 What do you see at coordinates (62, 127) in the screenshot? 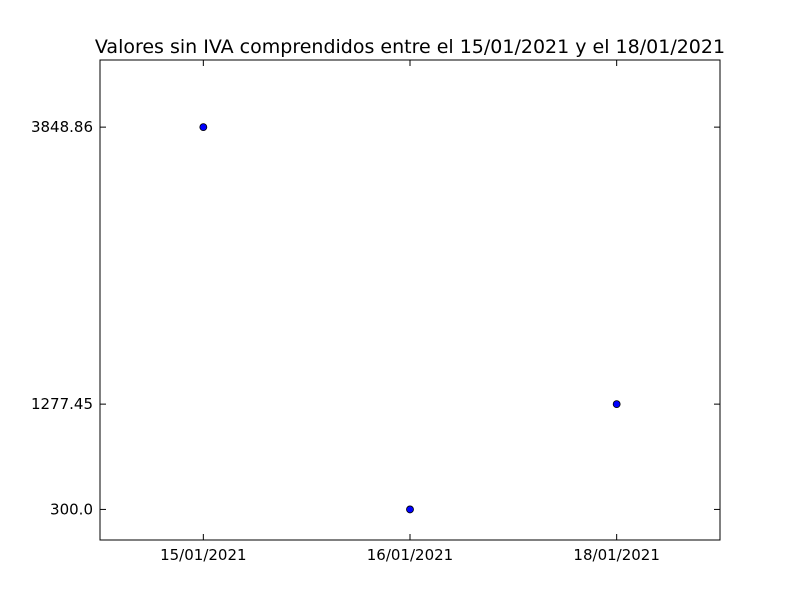
I see `y-tick-label: 3848.86` at bounding box center [62, 127].